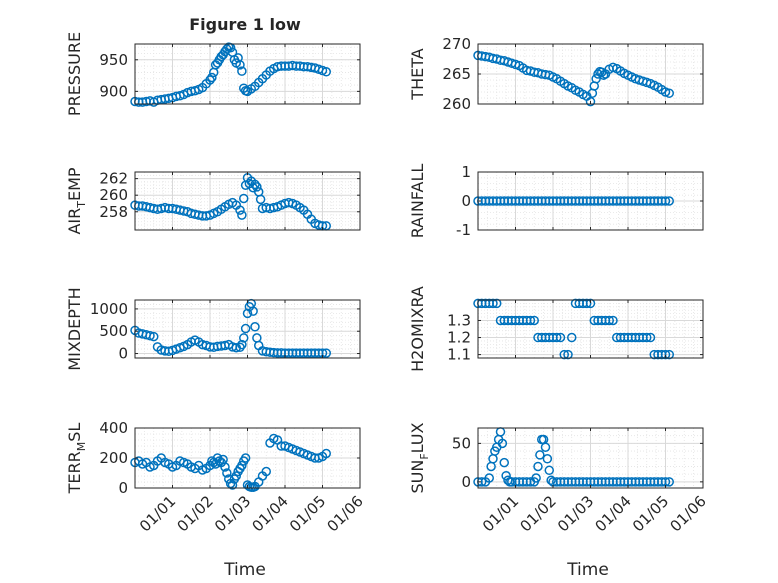 The width and height of the screenshot is (778, 583). What do you see at coordinates (113, 428) in the screenshot?
I see `terr-msl-y-tick-label: 400` at bounding box center [113, 428].